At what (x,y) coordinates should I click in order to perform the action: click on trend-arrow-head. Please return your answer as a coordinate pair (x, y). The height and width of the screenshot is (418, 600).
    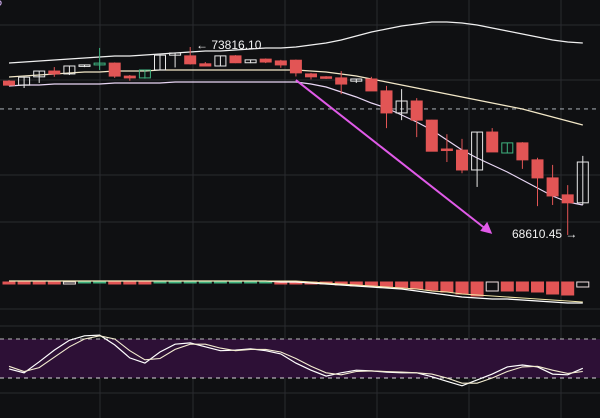
    Looking at the image, I should click on (486, 227).